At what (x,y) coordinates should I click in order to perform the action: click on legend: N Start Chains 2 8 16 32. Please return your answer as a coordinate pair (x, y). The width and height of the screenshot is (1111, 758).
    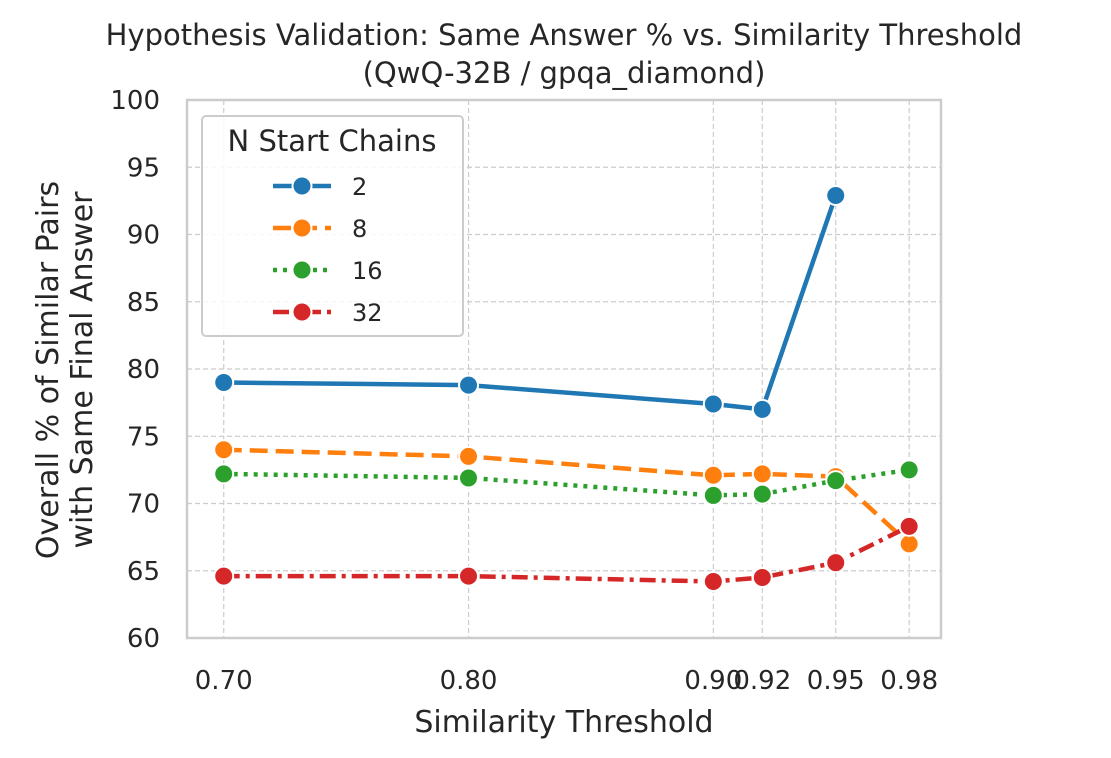
    Looking at the image, I should click on (332, 226).